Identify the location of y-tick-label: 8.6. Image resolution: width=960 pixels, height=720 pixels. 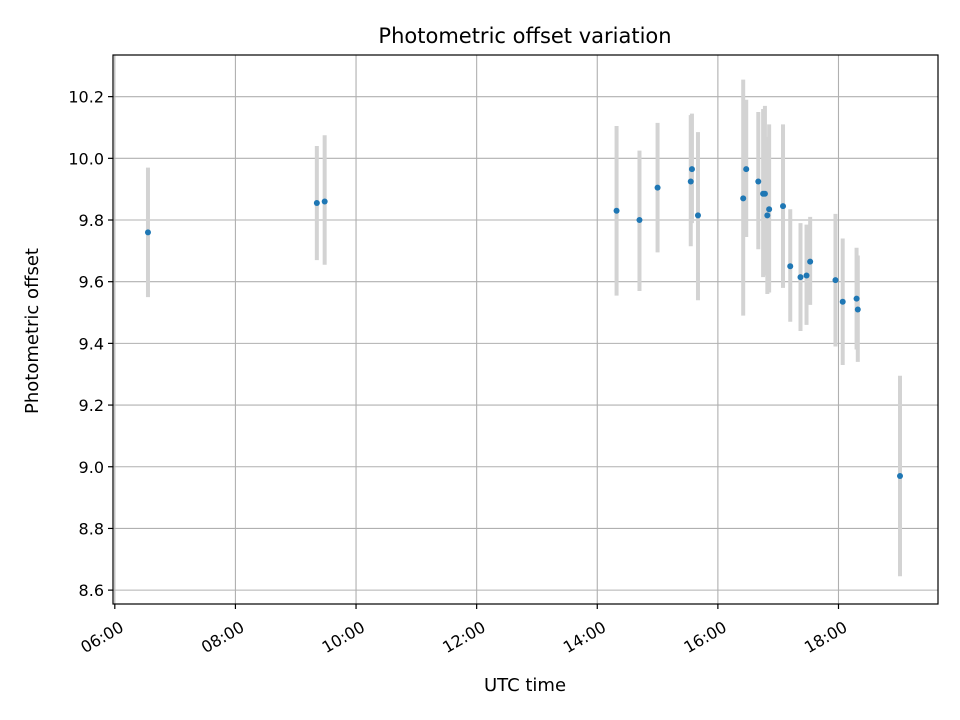
(91, 590).